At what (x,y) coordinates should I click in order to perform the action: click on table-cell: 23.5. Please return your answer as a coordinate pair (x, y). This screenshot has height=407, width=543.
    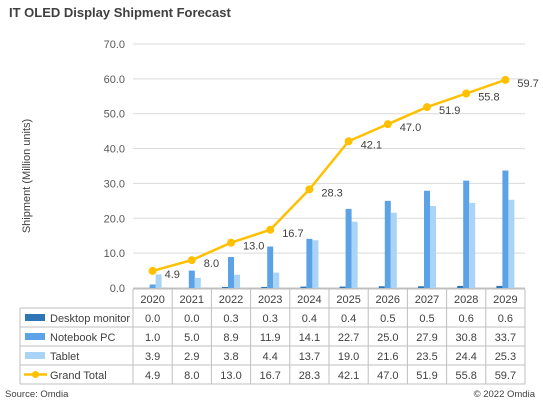
    Looking at the image, I should click on (426, 357).